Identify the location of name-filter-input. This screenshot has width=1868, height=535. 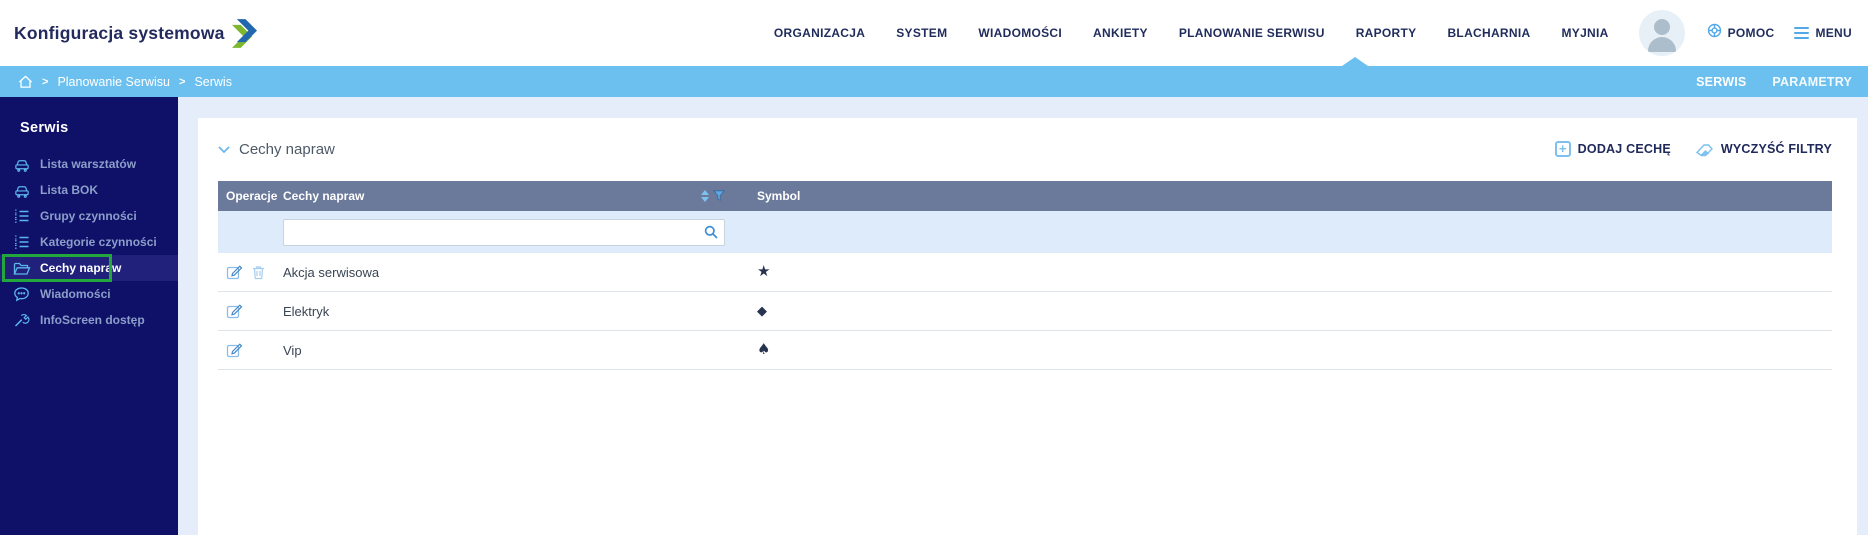
(504, 232).